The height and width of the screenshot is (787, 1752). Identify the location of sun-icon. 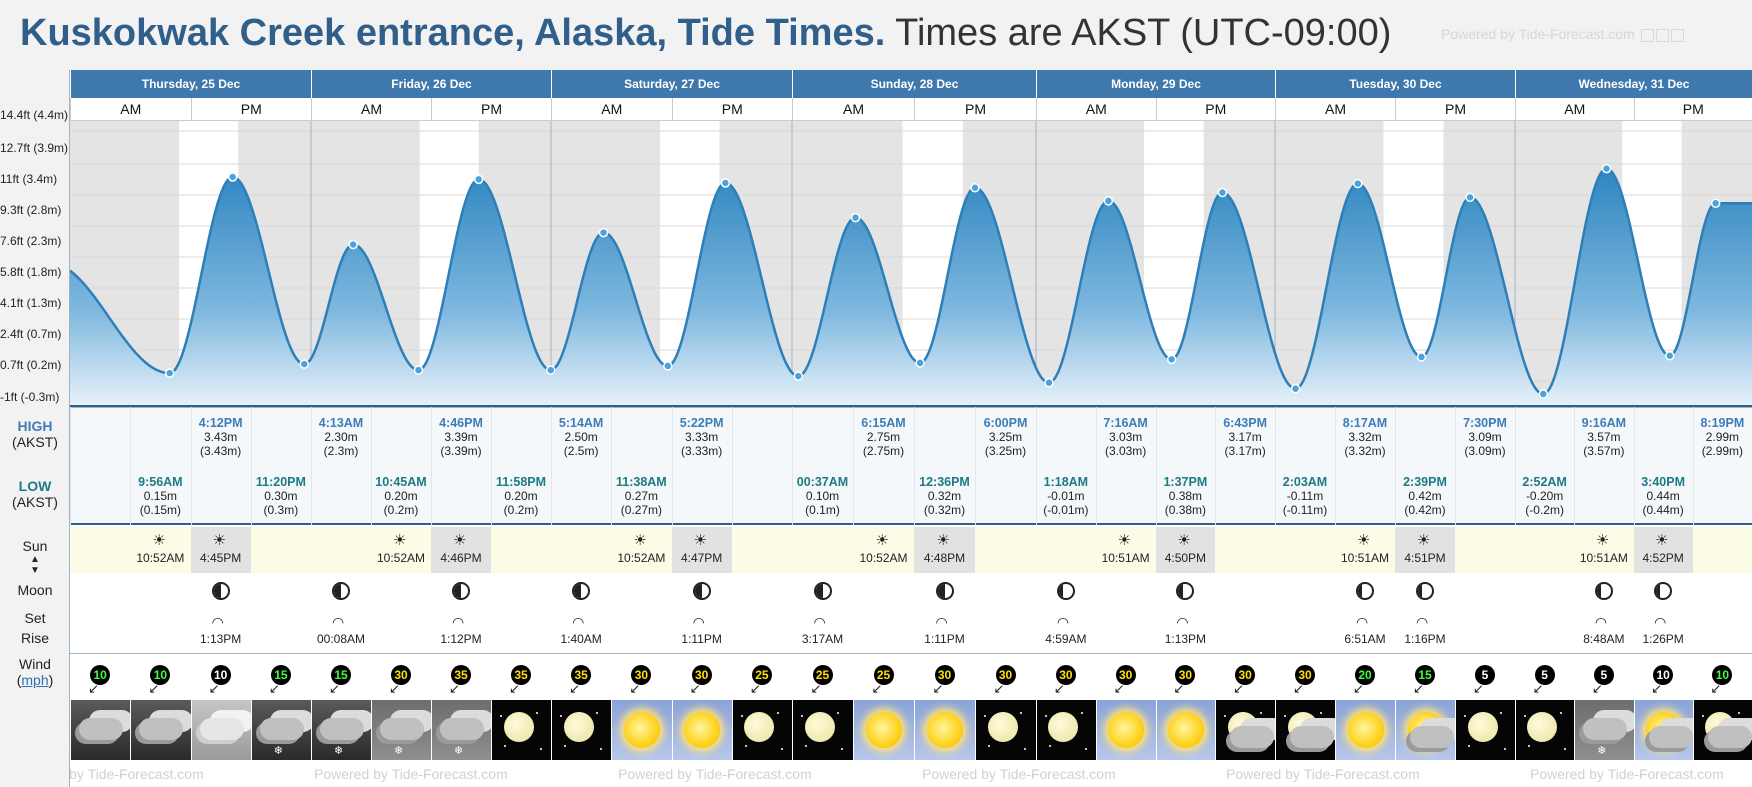
(945, 730).